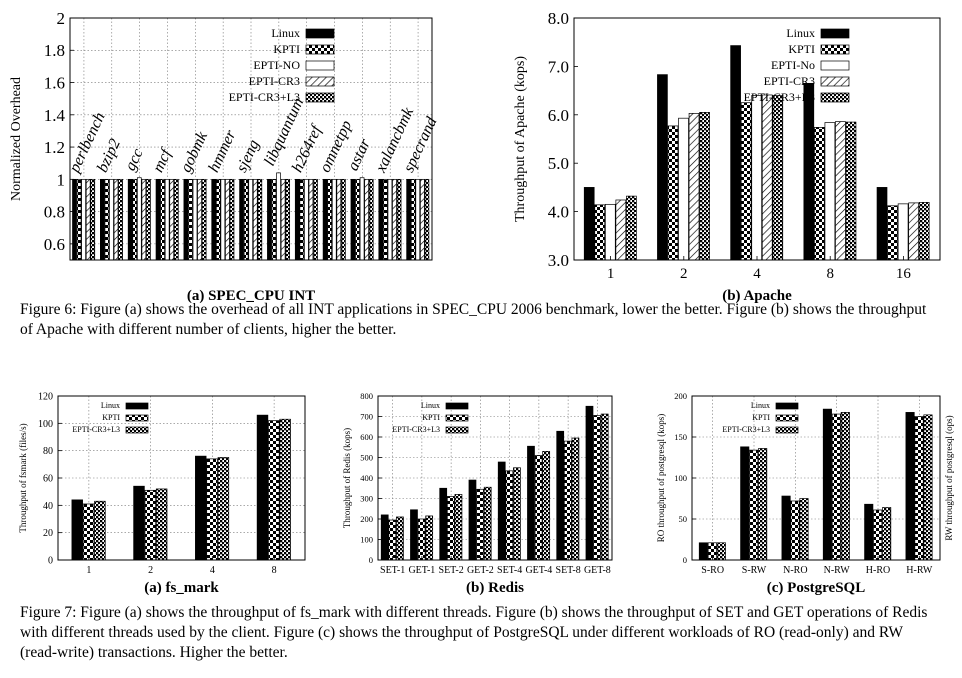  What do you see at coordinates (558, 115) in the screenshot?
I see `y-tick-label: 6.0` at bounding box center [558, 115].